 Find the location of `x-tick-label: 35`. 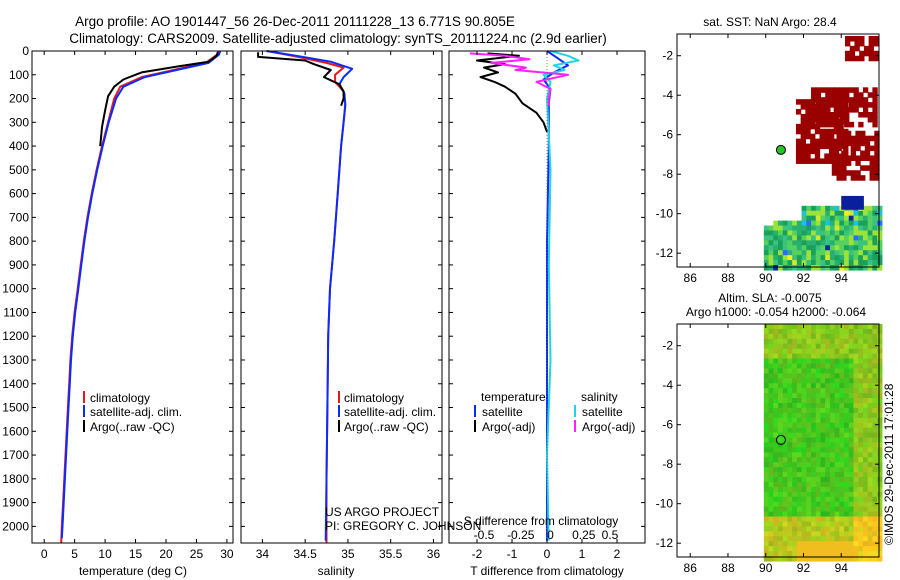

x-tick-label: 35 is located at coordinates (348, 554).